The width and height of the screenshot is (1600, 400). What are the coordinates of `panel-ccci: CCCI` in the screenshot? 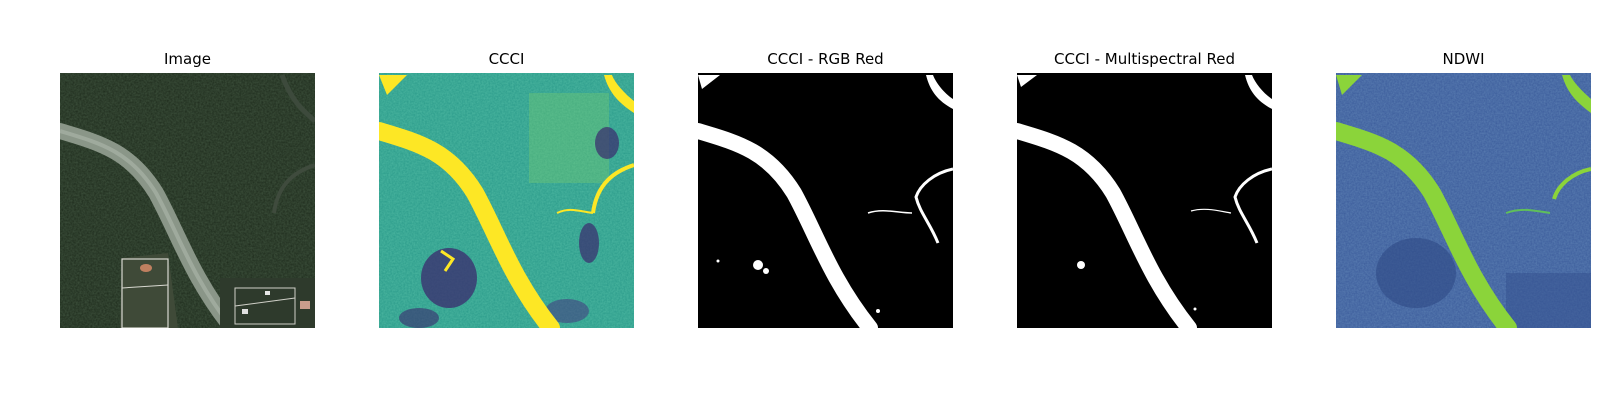 It's located at (506, 188).